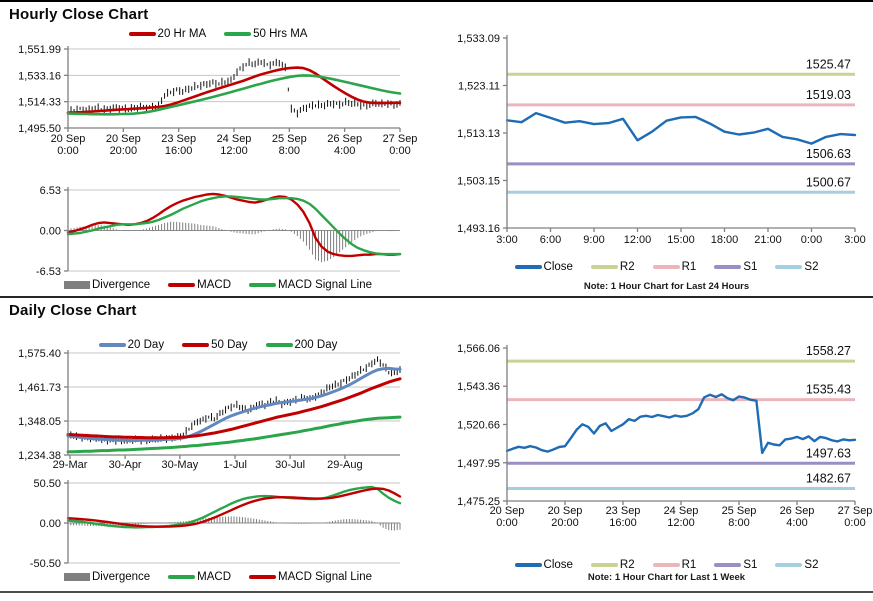  What do you see at coordinates (478, 229) in the screenshot?
I see `svg-text: 1,493.16` at bounding box center [478, 229].